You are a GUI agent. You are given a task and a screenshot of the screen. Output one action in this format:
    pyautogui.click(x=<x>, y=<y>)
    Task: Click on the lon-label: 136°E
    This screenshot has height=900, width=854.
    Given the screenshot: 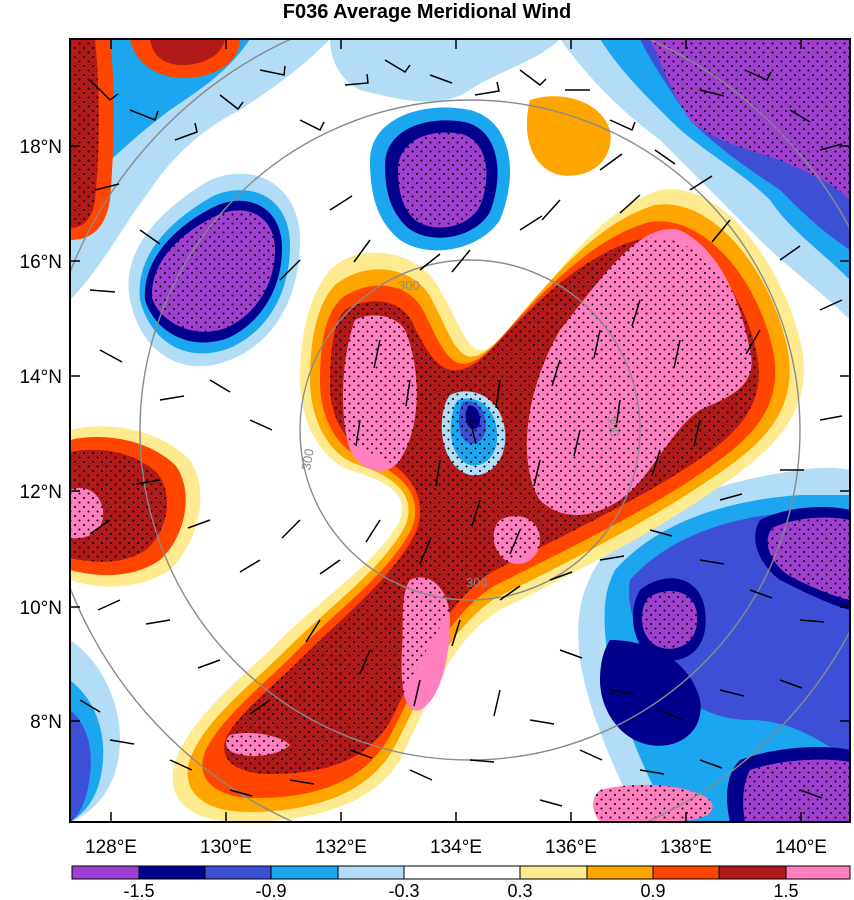 What is the action you would take?
    pyautogui.click(x=571, y=847)
    